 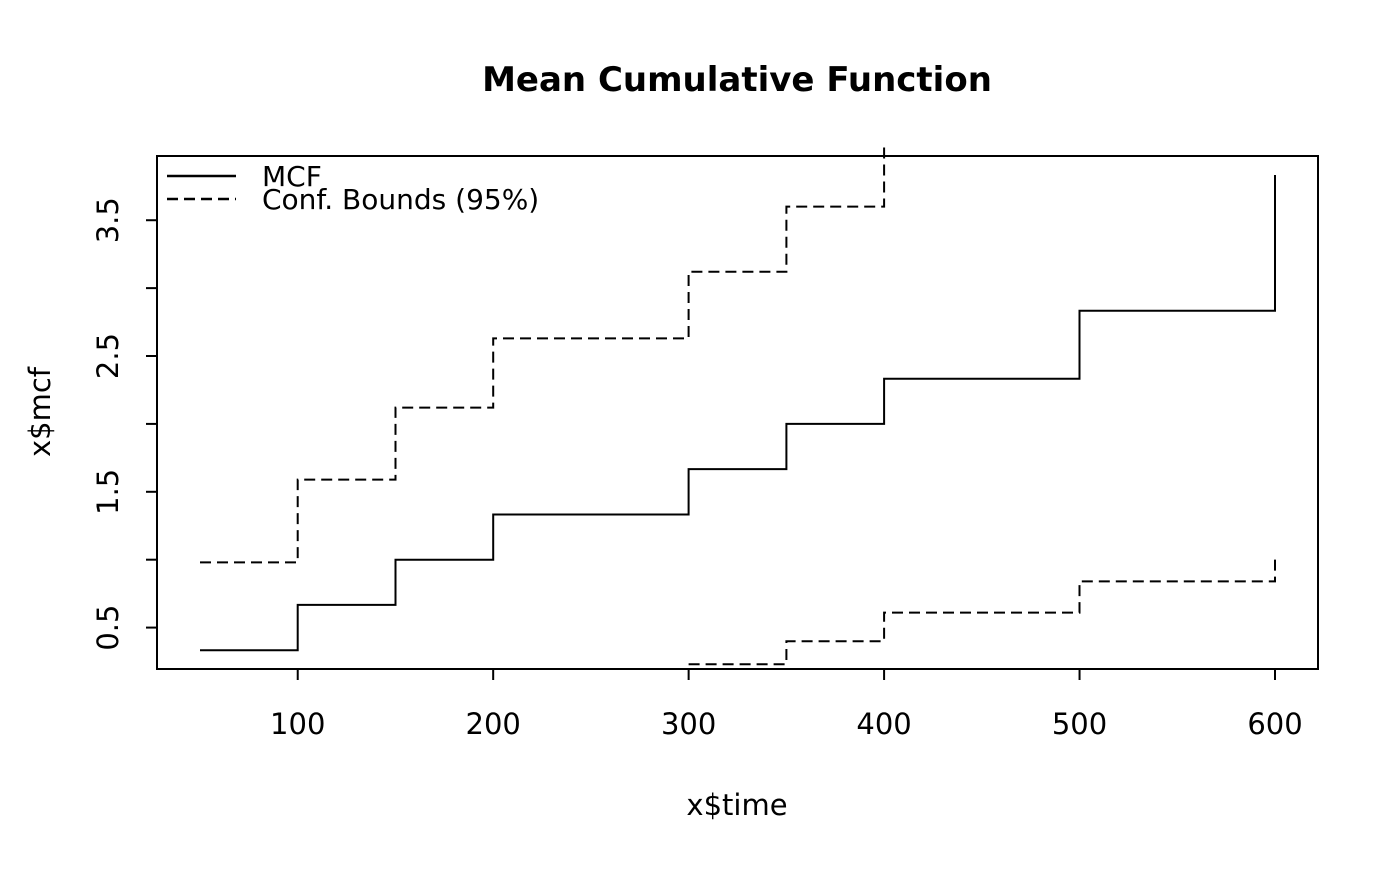 I want to click on y-tick-label: 3.5, so click(x=108, y=220).